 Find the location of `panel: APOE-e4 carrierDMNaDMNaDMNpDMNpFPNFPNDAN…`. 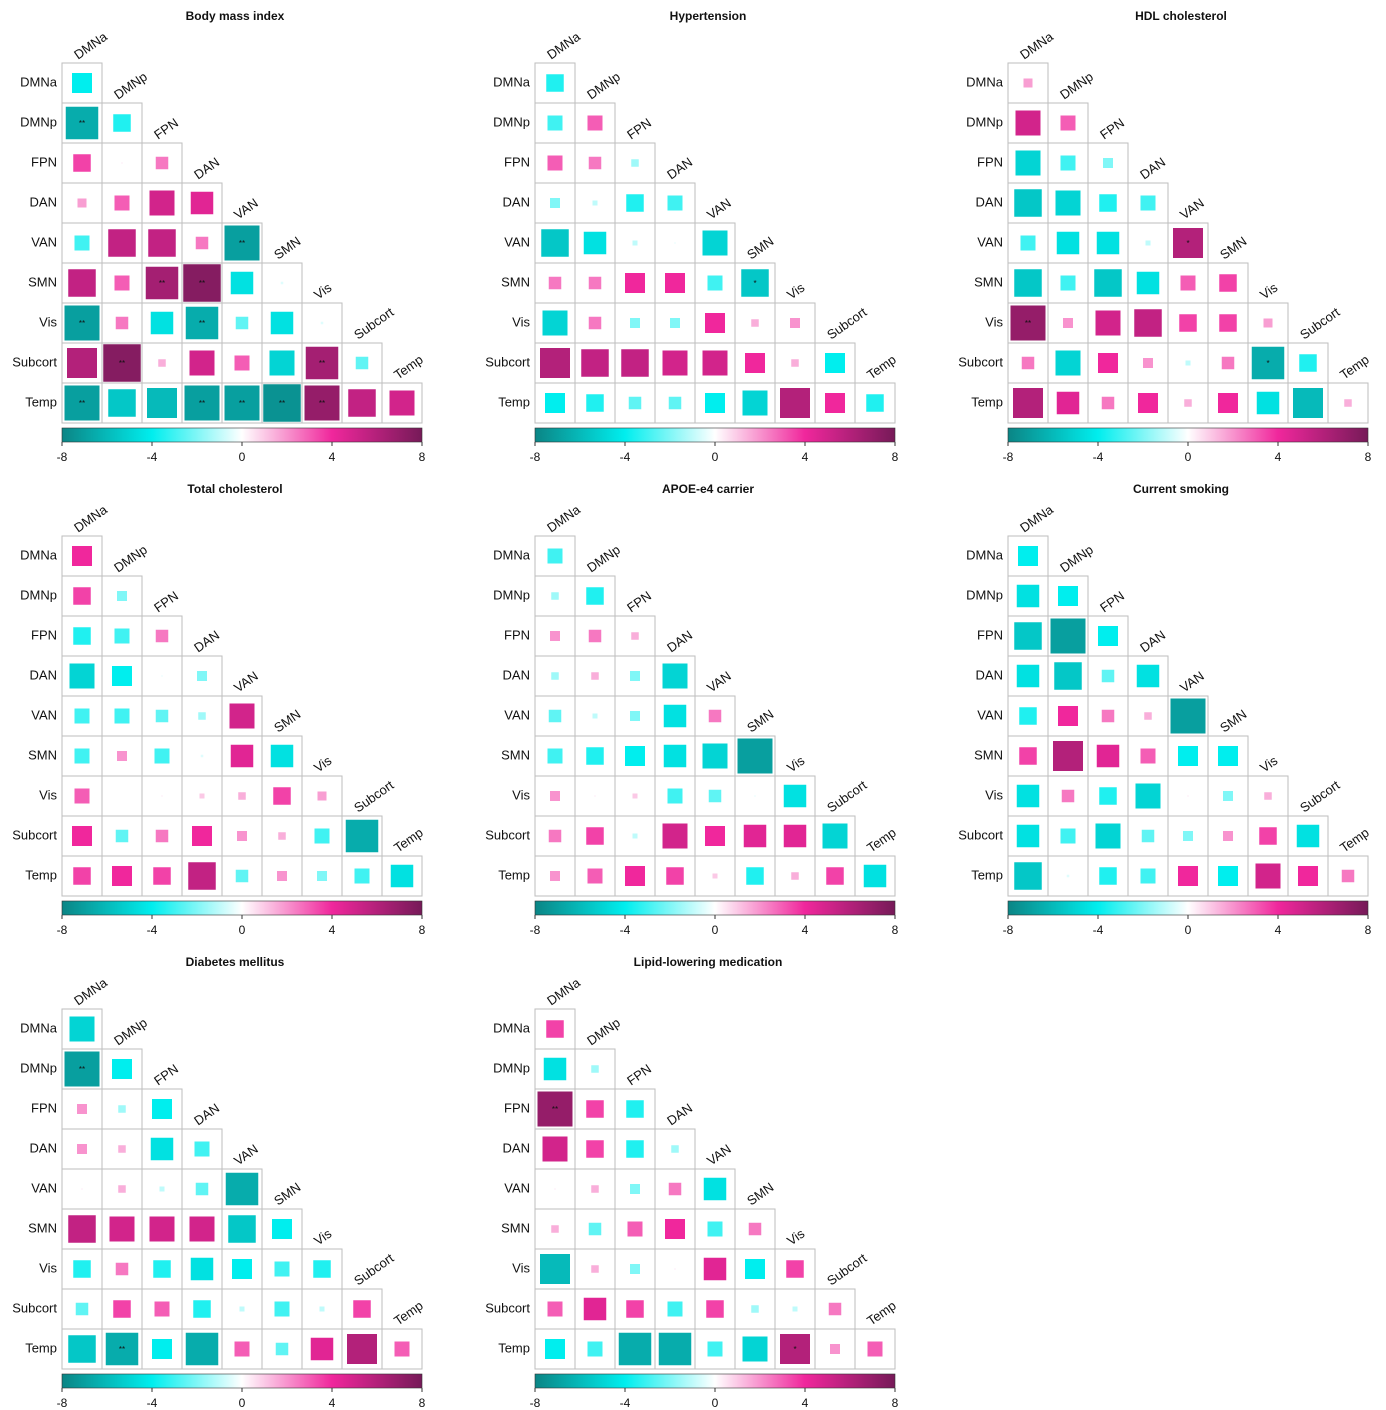

panel: APOE-e4 carrierDMNaDMNaDMNpDMNpFPNFPNDAN… is located at coordinates (692, 709).